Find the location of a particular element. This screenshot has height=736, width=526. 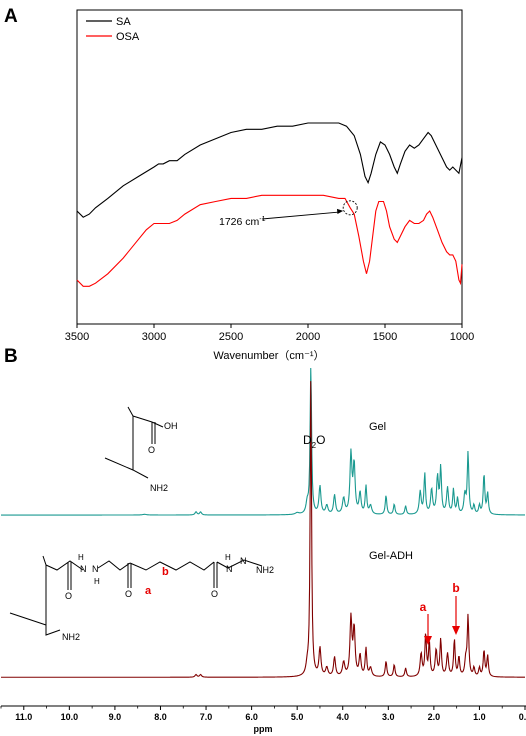

gel-adh-o1: O is located at coordinates (68, 596).